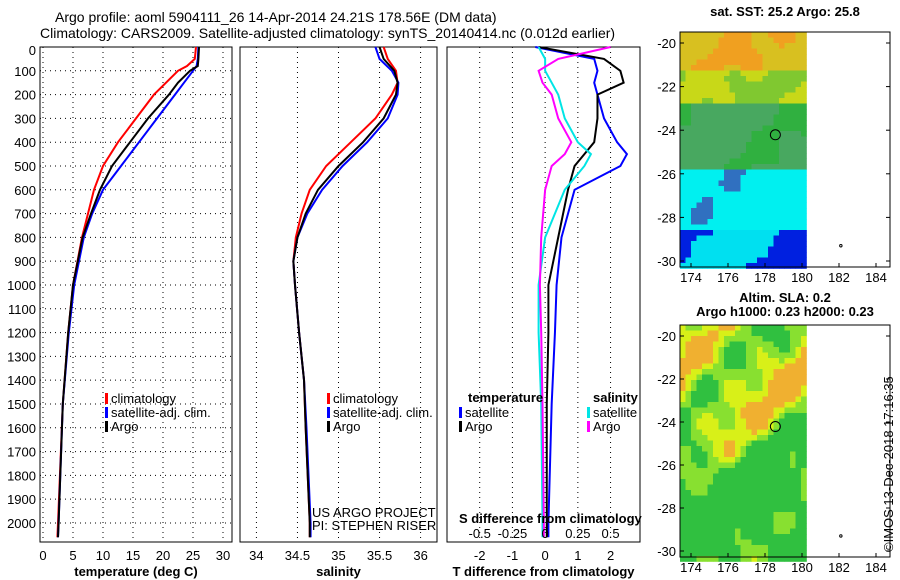  Describe the element at coordinates (802, 567) in the screenshot. I see `map-x-tick-label: 180` at that location.